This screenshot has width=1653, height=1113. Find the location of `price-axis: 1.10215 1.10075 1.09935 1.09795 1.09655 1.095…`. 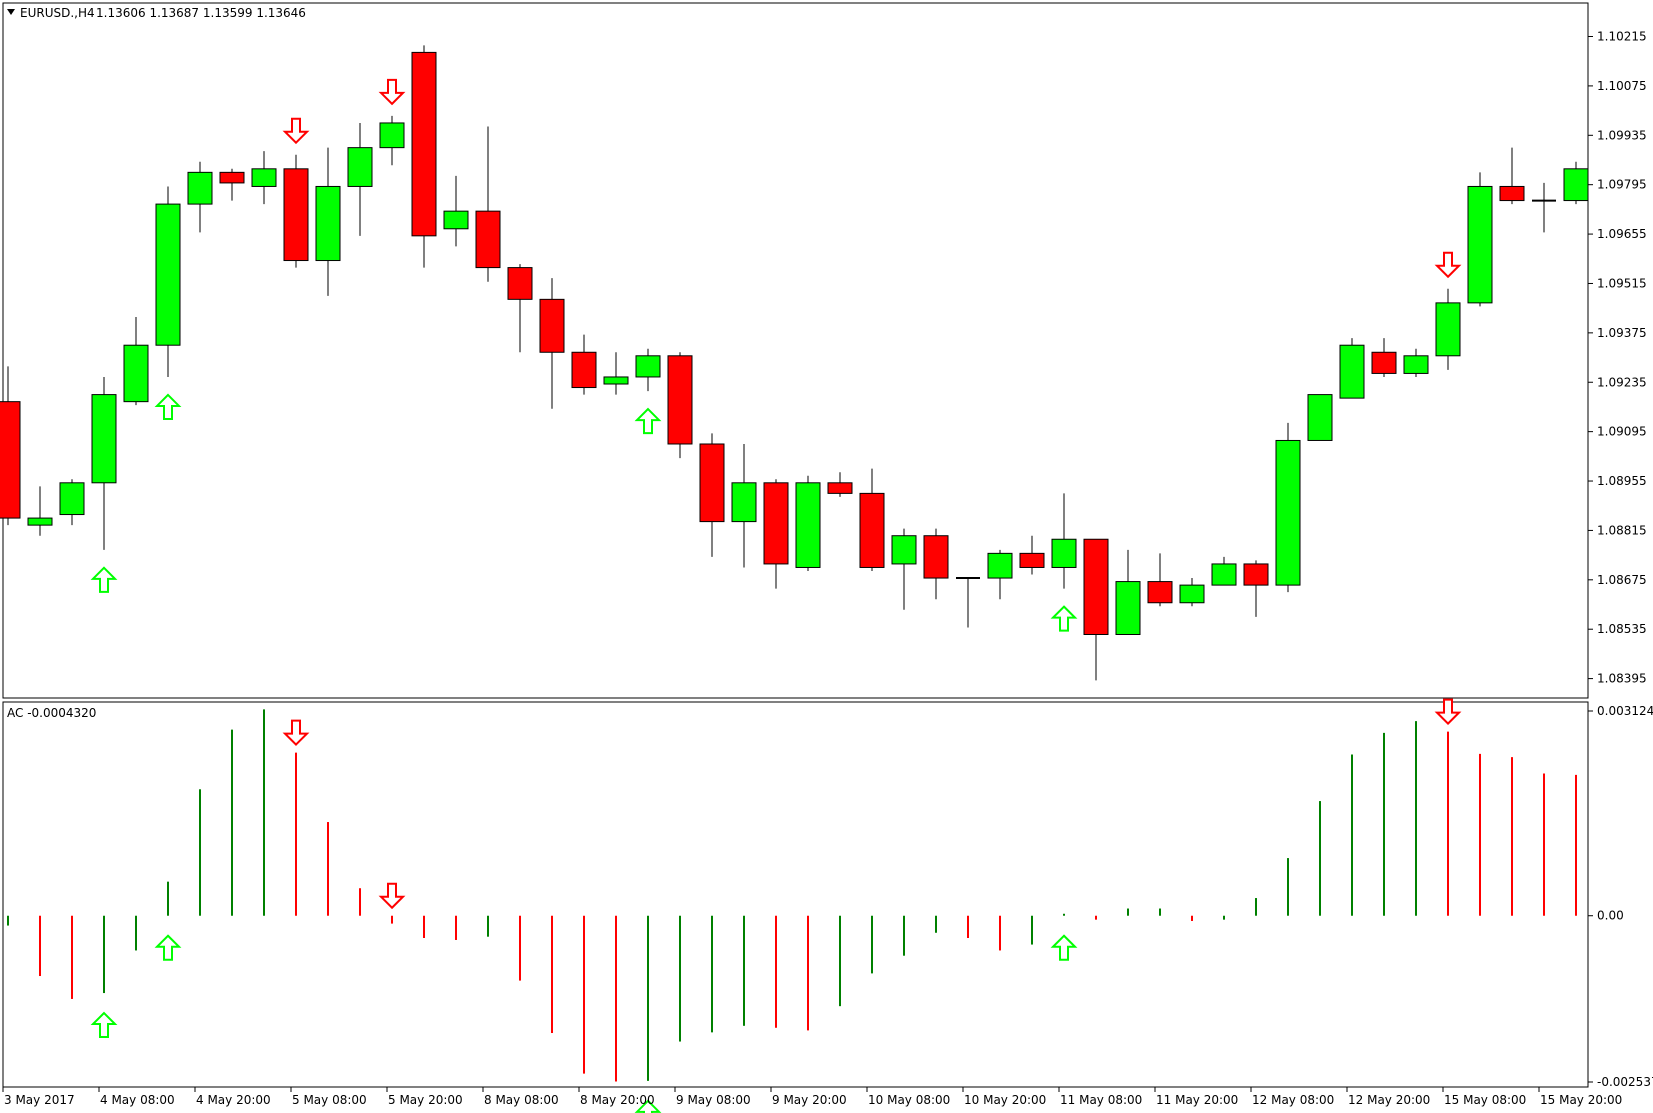

price-axis: 1.10215 1.10075 1.09935 1.09795 1.09655 1.095… is located at coordinates (1617, 358).